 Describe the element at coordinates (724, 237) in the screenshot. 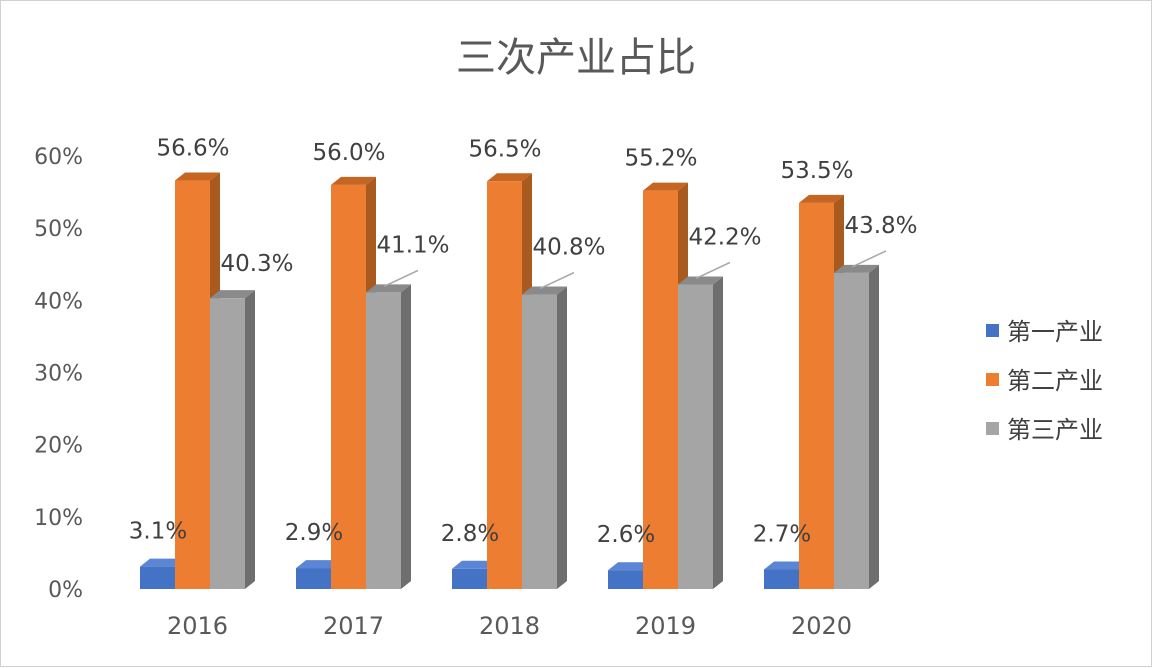

I see `data-label: 42.2%` at that location.